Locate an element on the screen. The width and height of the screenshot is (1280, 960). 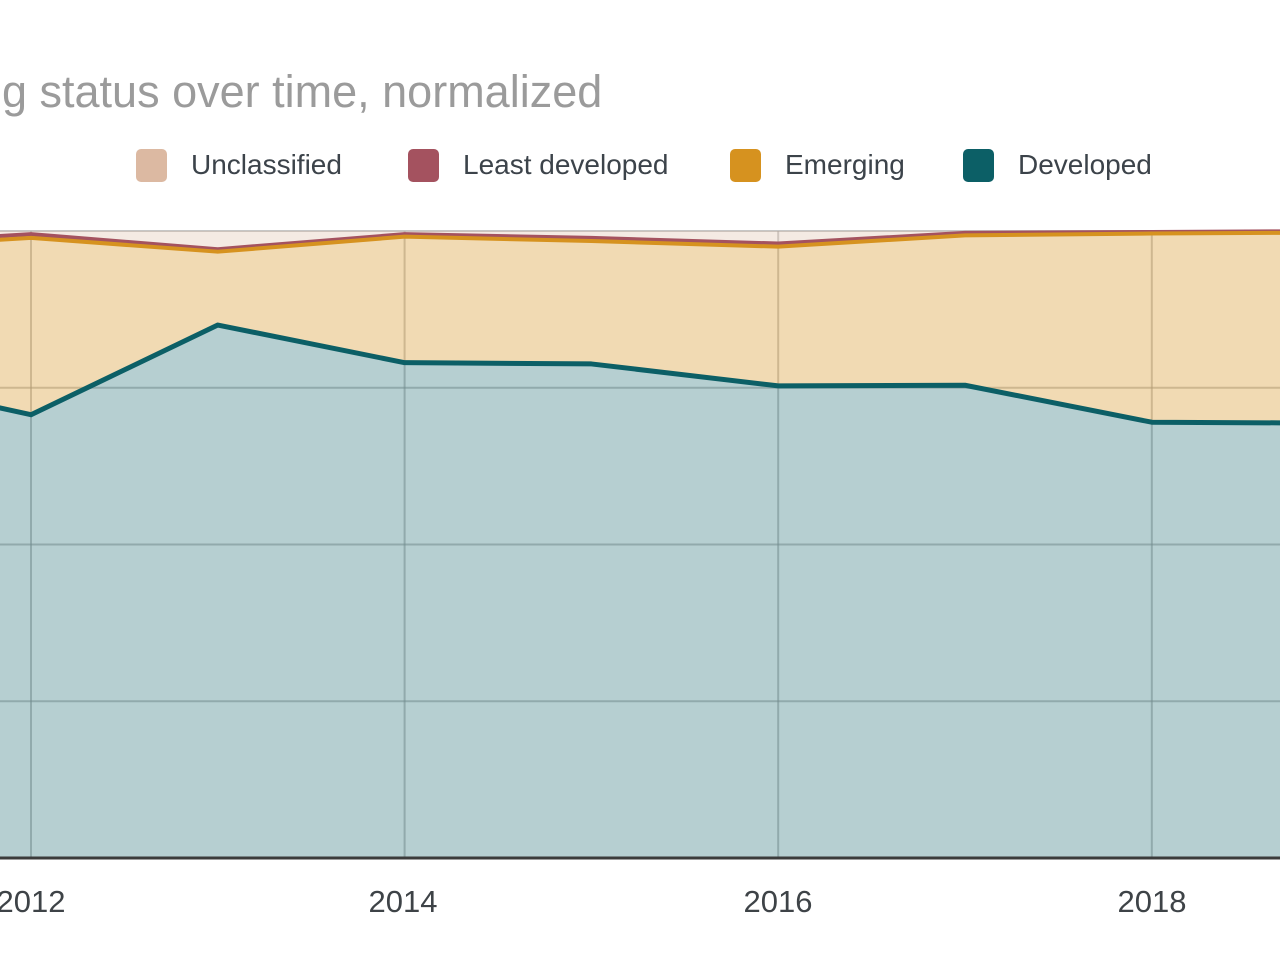
x-tick-2016: 2016 is located at coordinates (778, 901).